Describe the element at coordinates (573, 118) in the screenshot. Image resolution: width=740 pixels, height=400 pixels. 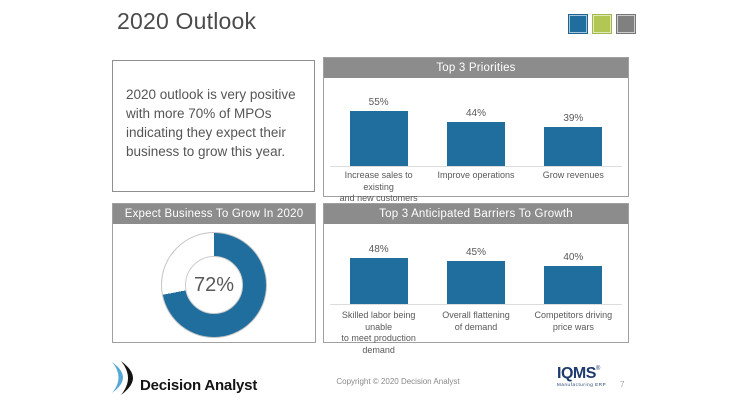
I see `bar-value-label: 39%` at that location.